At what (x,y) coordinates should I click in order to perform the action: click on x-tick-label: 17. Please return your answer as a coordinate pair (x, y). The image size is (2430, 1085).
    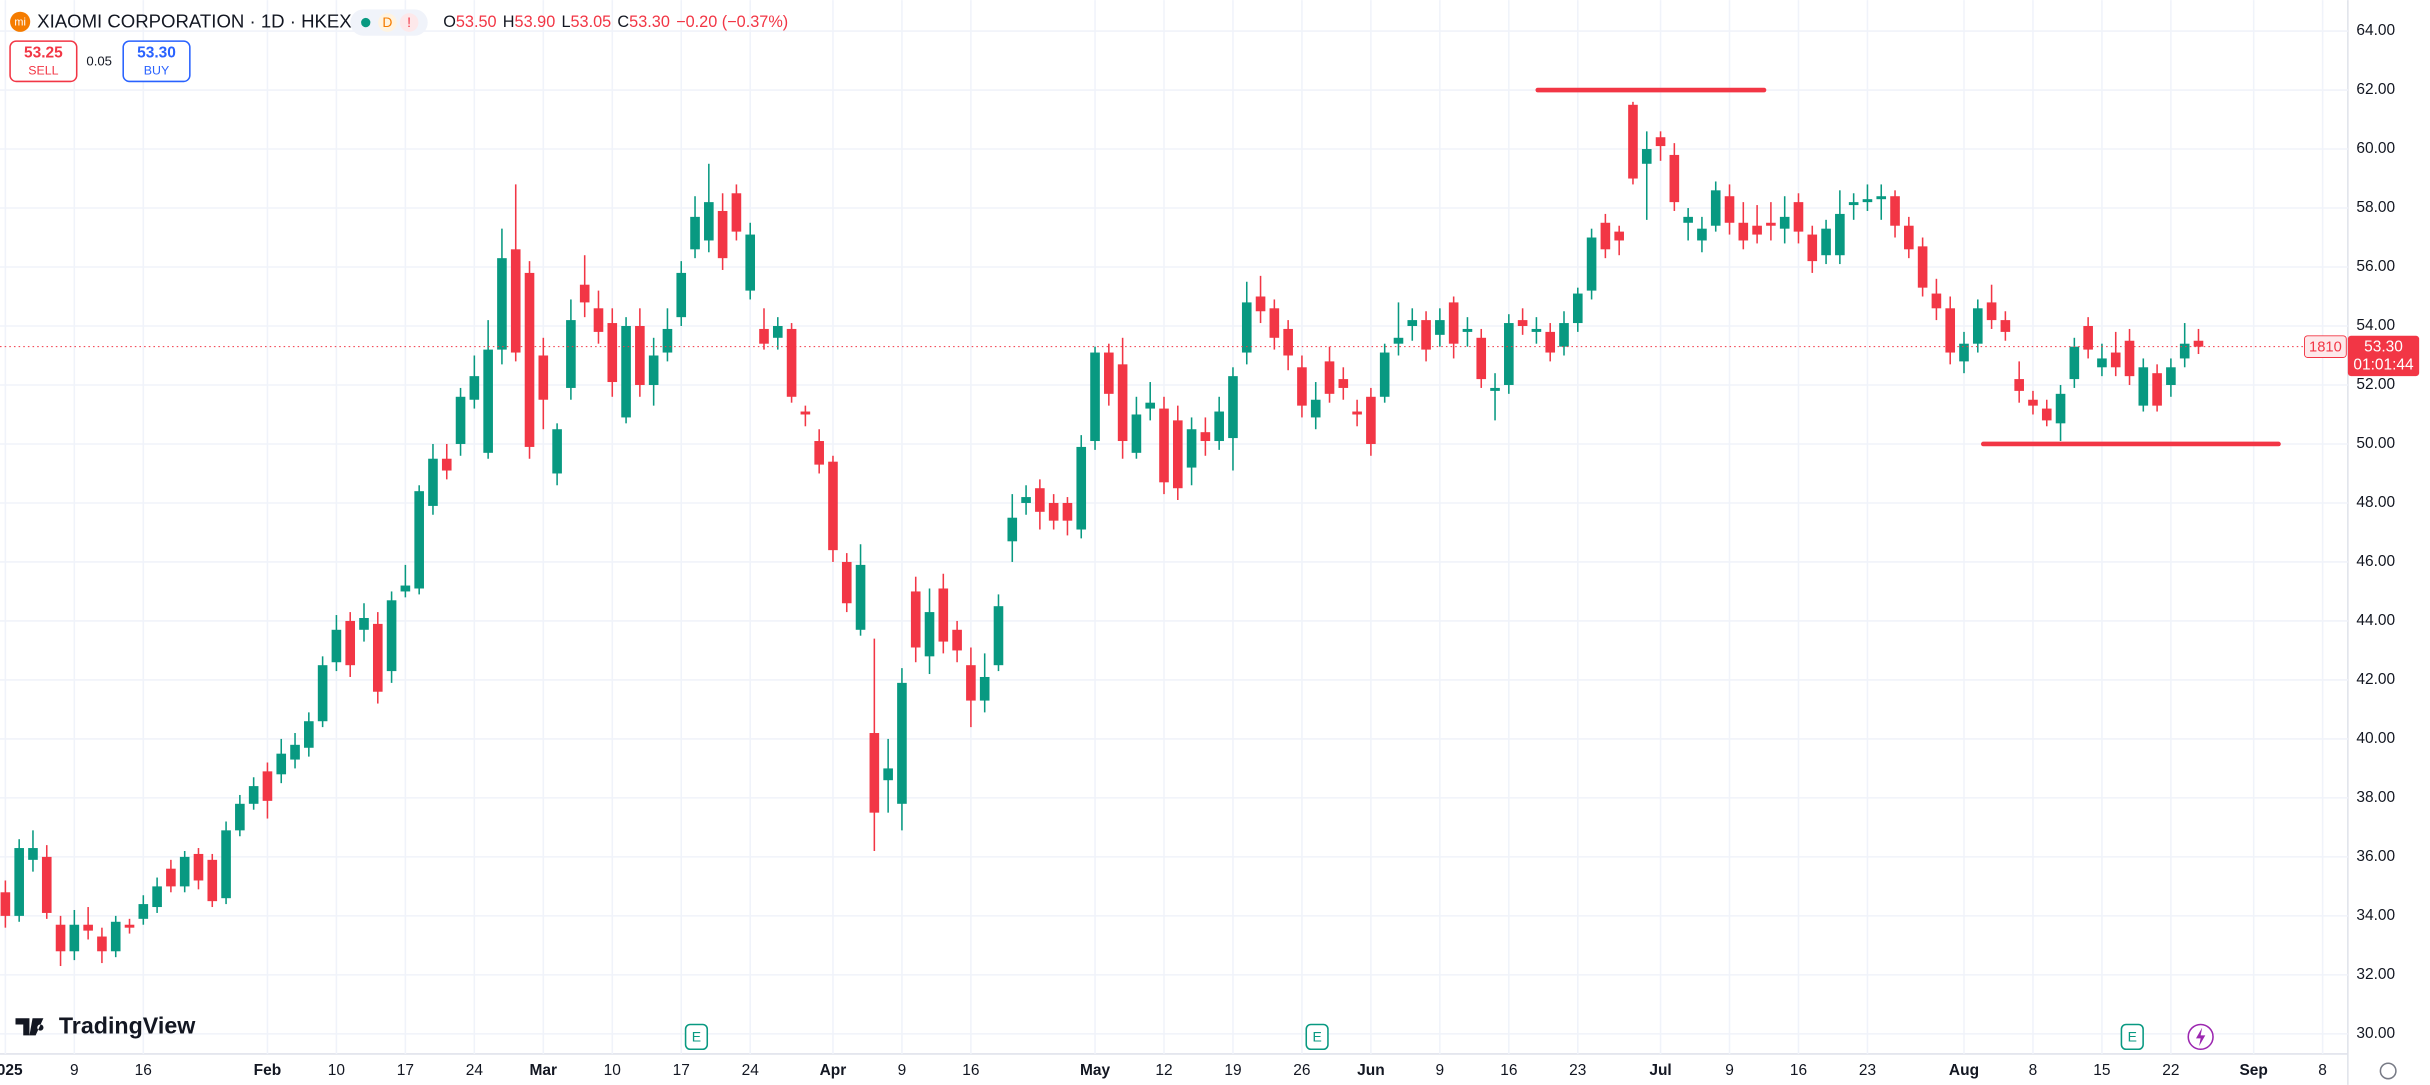
    Looking at the image, I should click on (405, 1070).